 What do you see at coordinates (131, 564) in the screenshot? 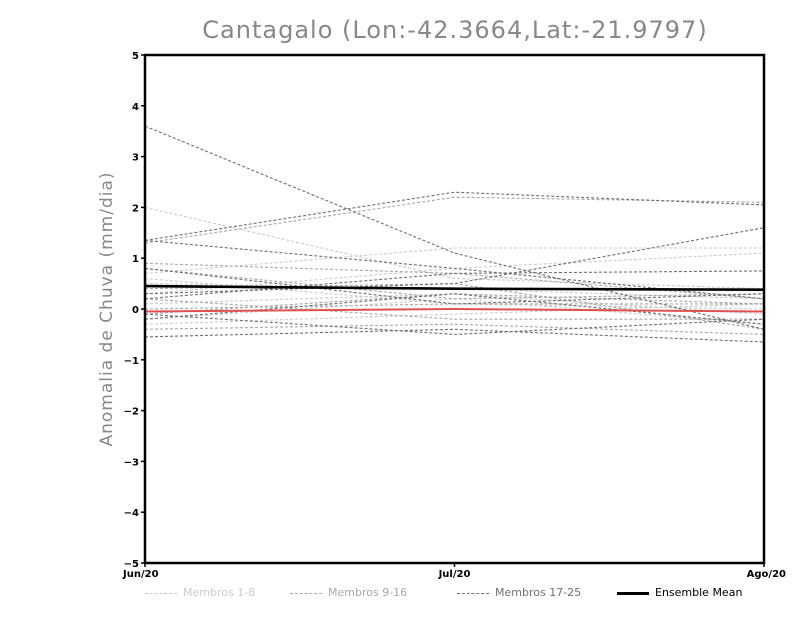
I see `y-tick-label: −5` at bounding box center [131, 564].